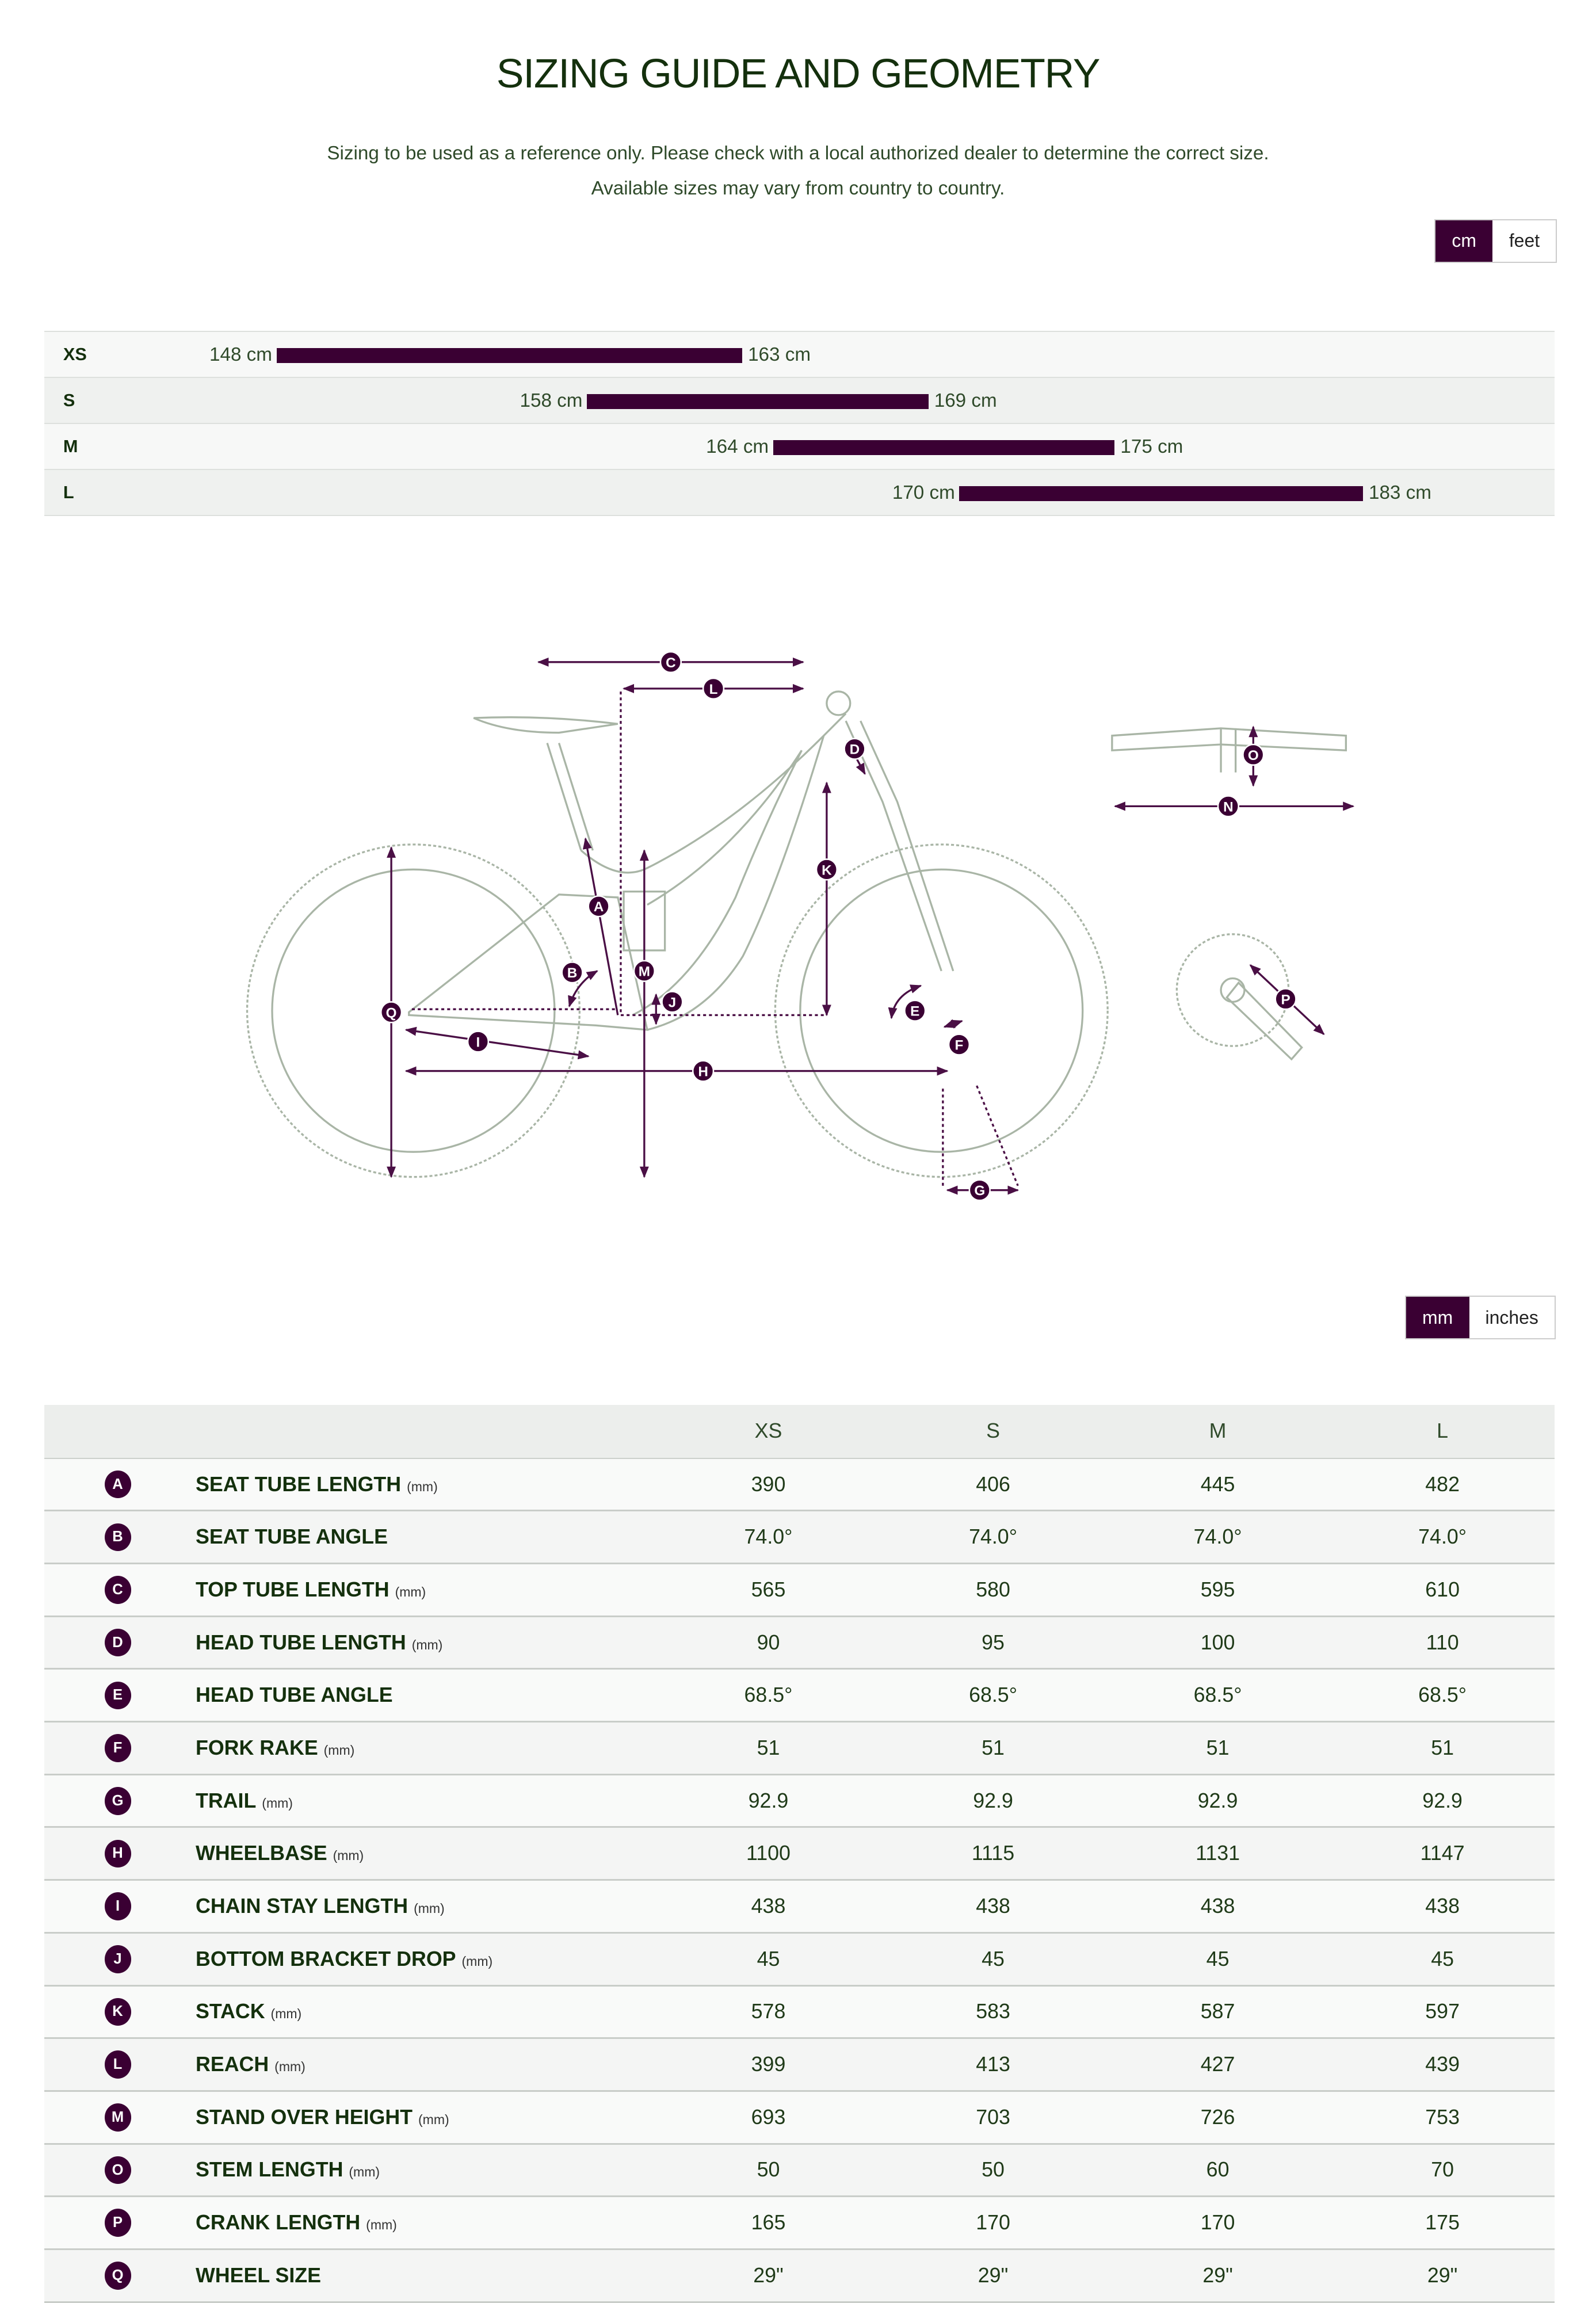 The width and height of the screenshot is (1596, 2303). Describe the element at coordinates (528, 962) in the screenshot. I see `rear-triangle` at that location.